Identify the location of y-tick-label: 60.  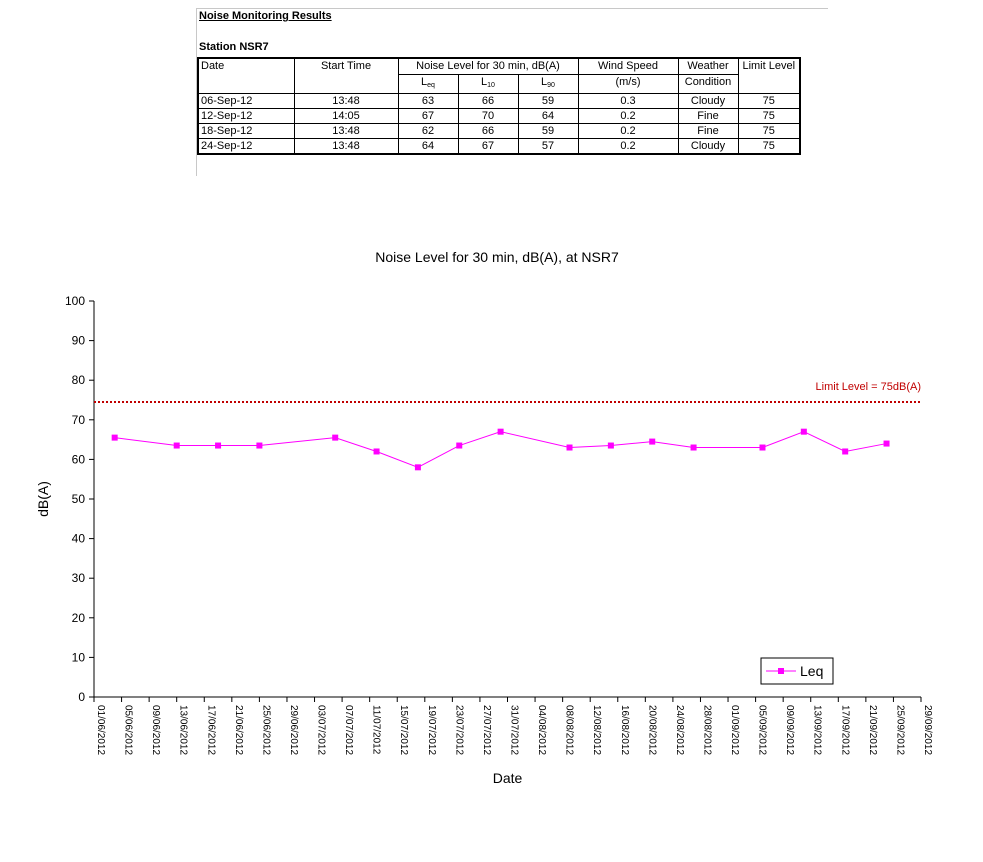
(79, 459).